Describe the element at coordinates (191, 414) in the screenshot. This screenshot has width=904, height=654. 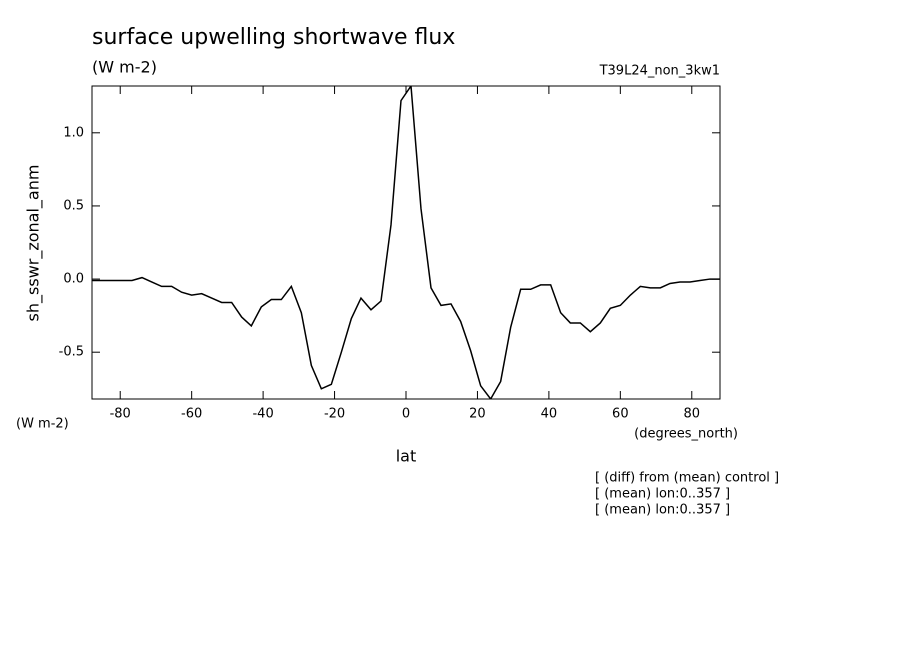
I see `x-tick-label: -60` at that location.